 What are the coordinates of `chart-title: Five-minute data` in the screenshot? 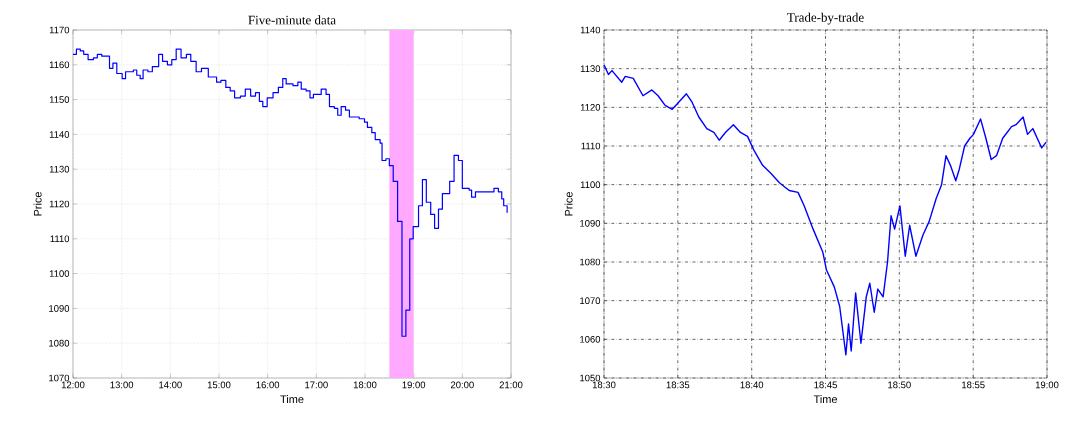 It's located at (292, 20).